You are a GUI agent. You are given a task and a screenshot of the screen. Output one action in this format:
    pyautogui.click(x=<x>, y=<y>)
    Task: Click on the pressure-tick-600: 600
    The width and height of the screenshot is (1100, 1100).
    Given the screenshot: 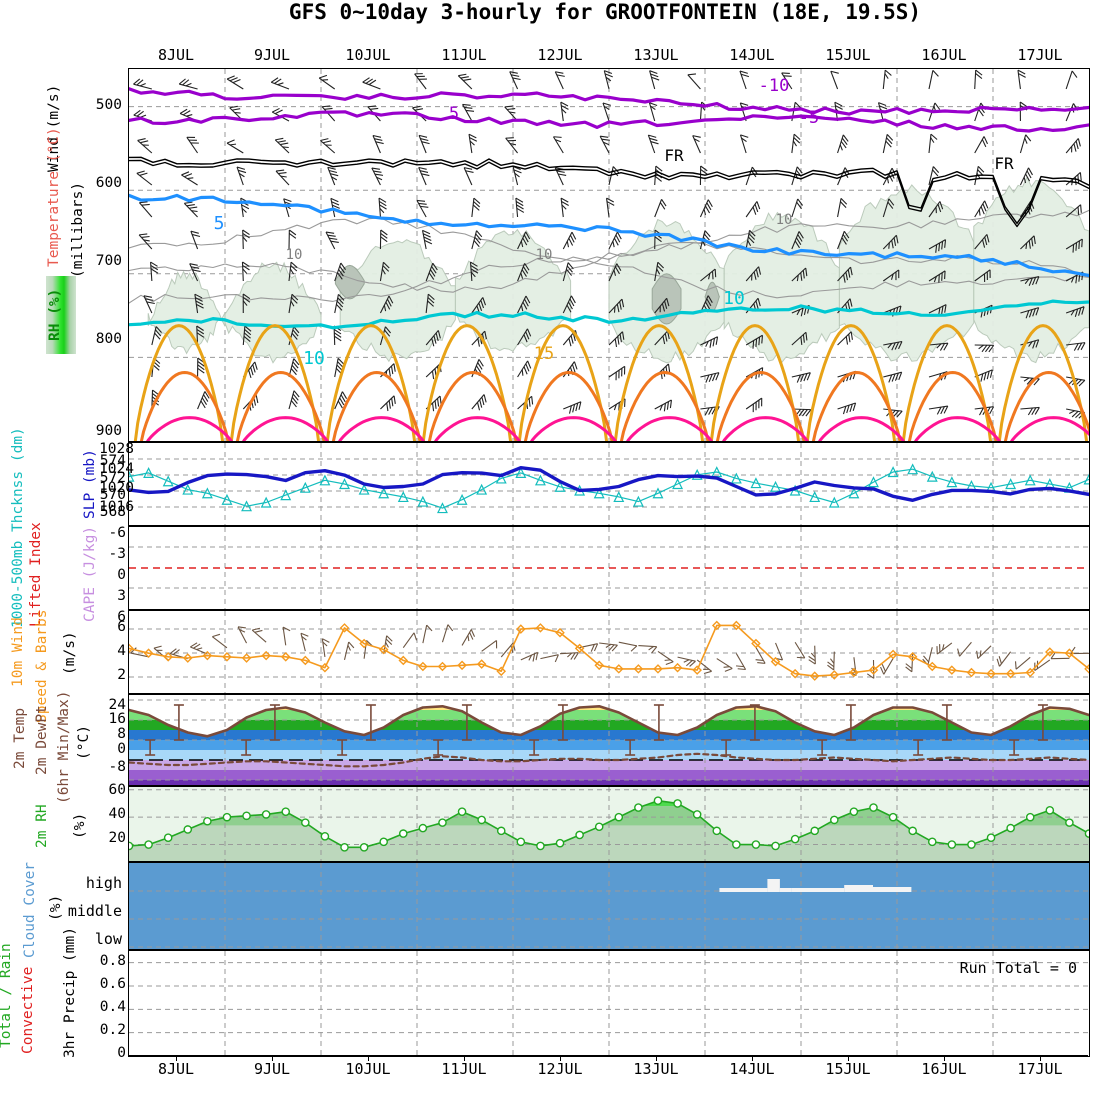 What is the action you would take?
    pyautogui.click(x=108, y=183)
    